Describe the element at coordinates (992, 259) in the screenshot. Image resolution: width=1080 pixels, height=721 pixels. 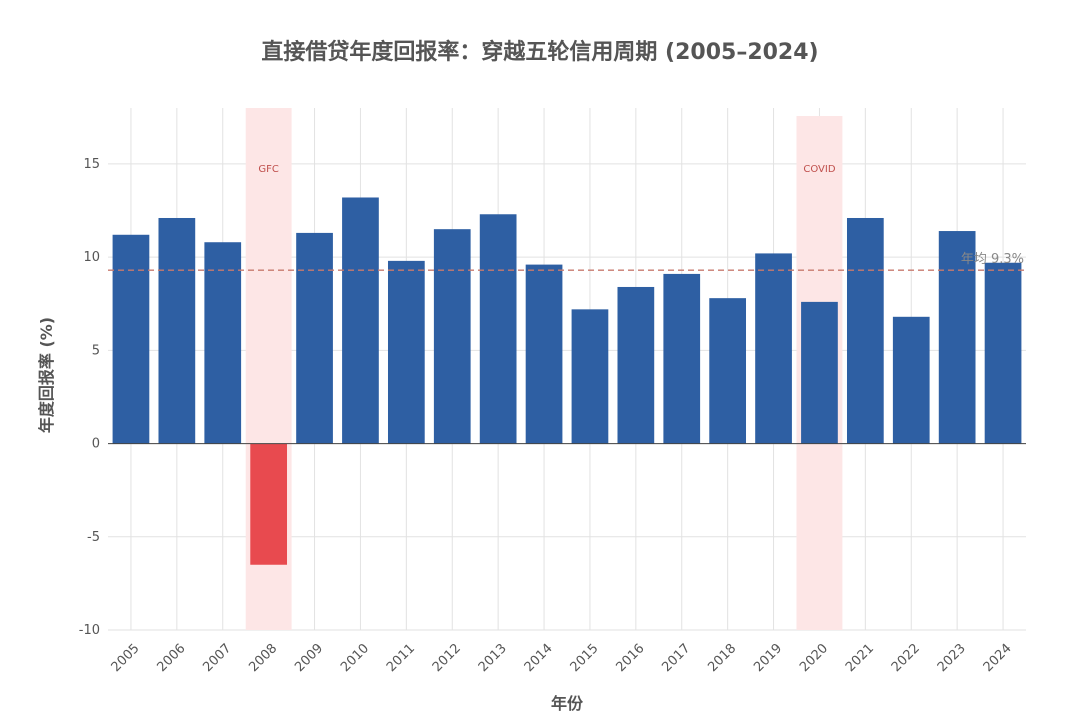
I see `reference-line-label: 年均 9.3%` at that location.